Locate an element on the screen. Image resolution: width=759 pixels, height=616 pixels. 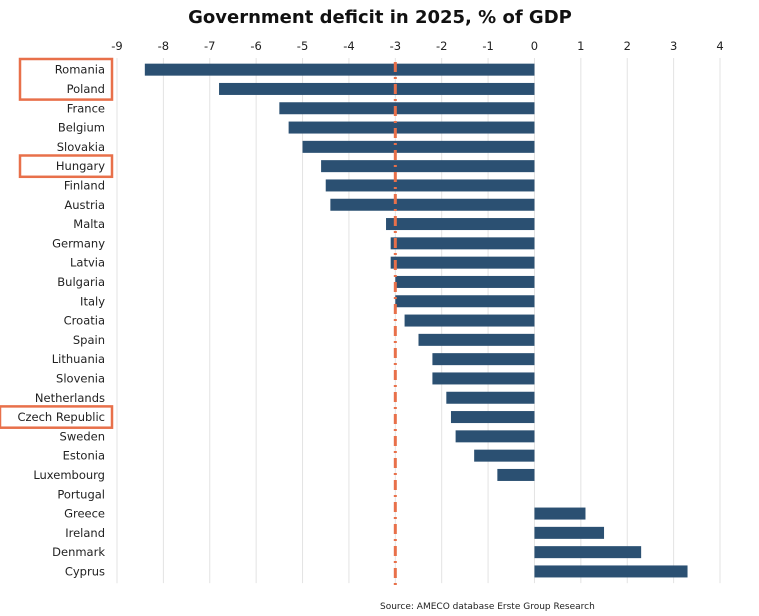
x-tick-label: -8 is located at coordinates (163, 46).